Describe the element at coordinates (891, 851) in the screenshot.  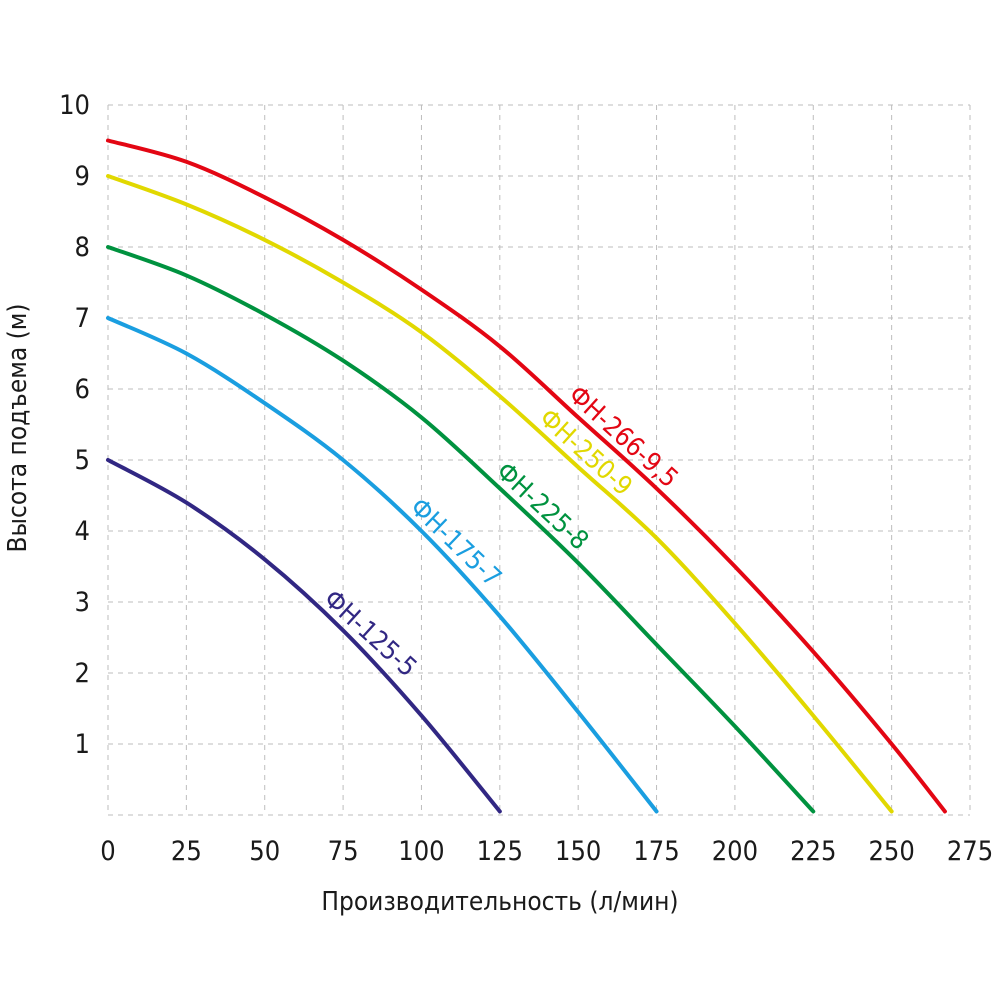
I see `x-tick-label: 250` at that location.